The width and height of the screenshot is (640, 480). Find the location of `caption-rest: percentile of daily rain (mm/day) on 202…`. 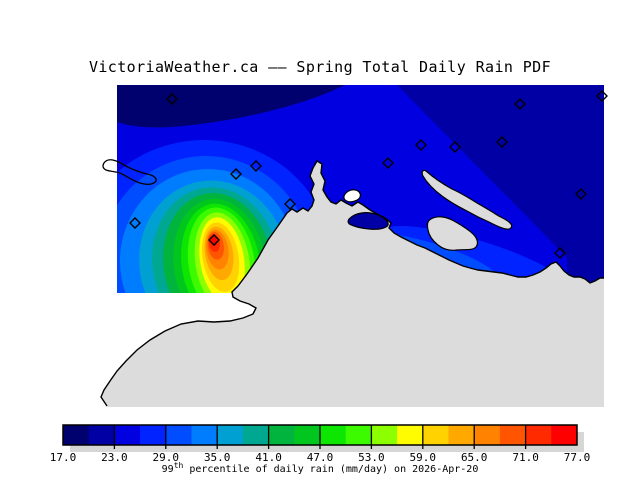

caption-rest: percentile of daily rain (mm/day) on 202… is located at coordinates (330, 469).